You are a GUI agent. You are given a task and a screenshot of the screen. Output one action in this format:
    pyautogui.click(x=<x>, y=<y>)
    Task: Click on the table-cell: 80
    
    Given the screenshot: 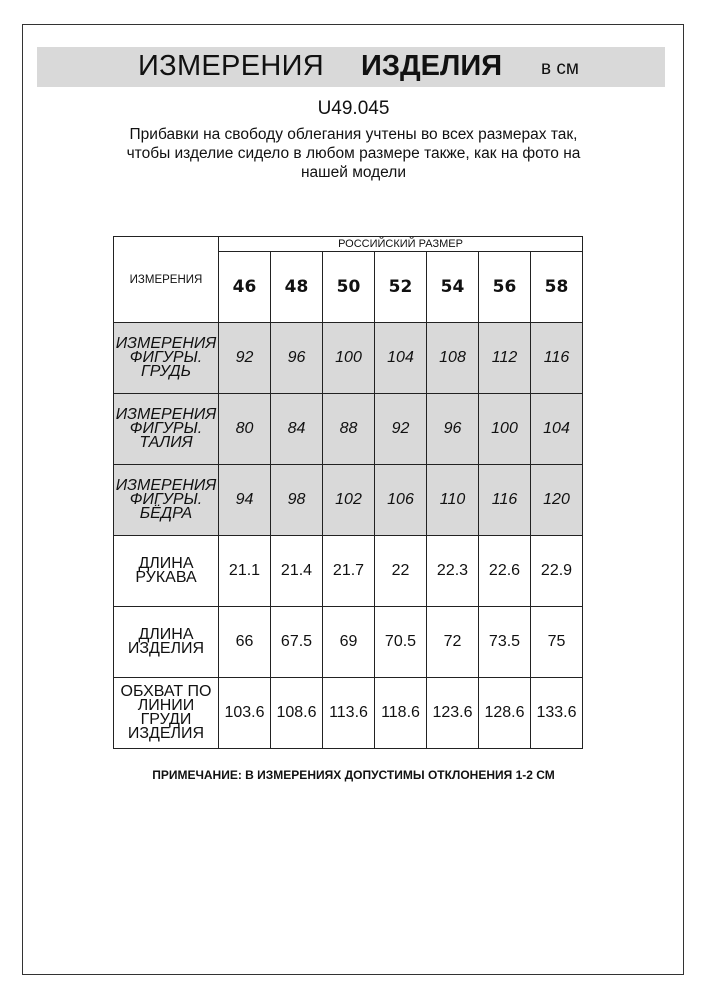 What is the action you would take?
    pyautogui.click(x=244, y=429)
    